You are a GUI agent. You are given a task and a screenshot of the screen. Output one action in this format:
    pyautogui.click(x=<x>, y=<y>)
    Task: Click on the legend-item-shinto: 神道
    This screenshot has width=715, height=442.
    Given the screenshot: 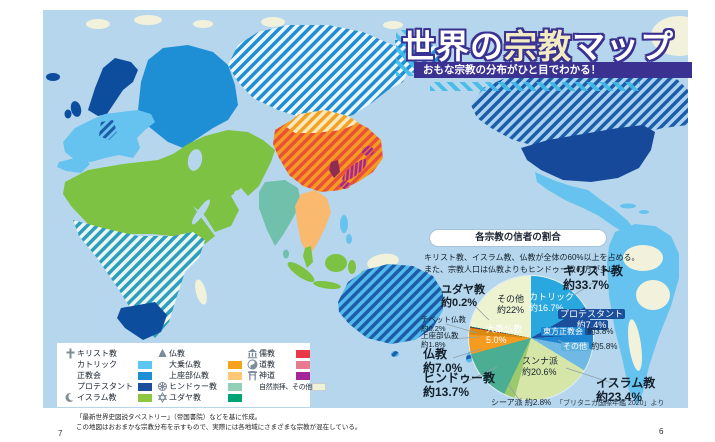 What is the action you would take?
    pyautogui.click(x=278, y=375)
    